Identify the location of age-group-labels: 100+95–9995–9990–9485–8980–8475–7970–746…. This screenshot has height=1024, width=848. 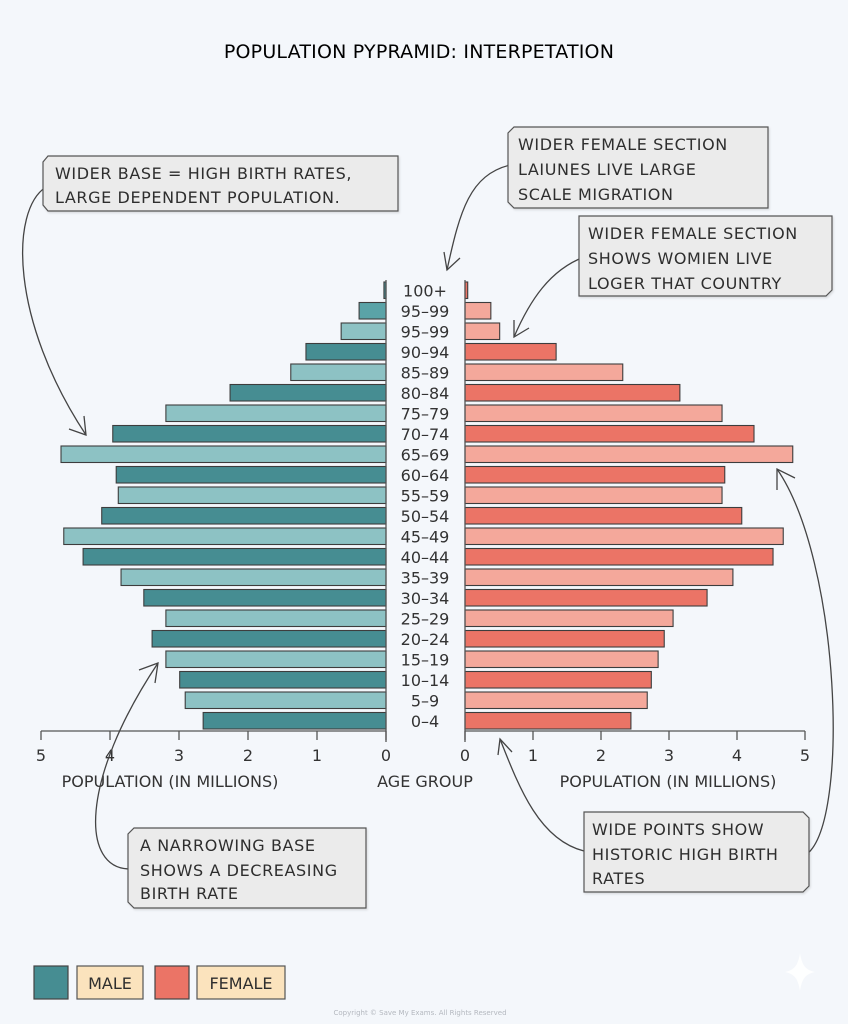
(425, 506).